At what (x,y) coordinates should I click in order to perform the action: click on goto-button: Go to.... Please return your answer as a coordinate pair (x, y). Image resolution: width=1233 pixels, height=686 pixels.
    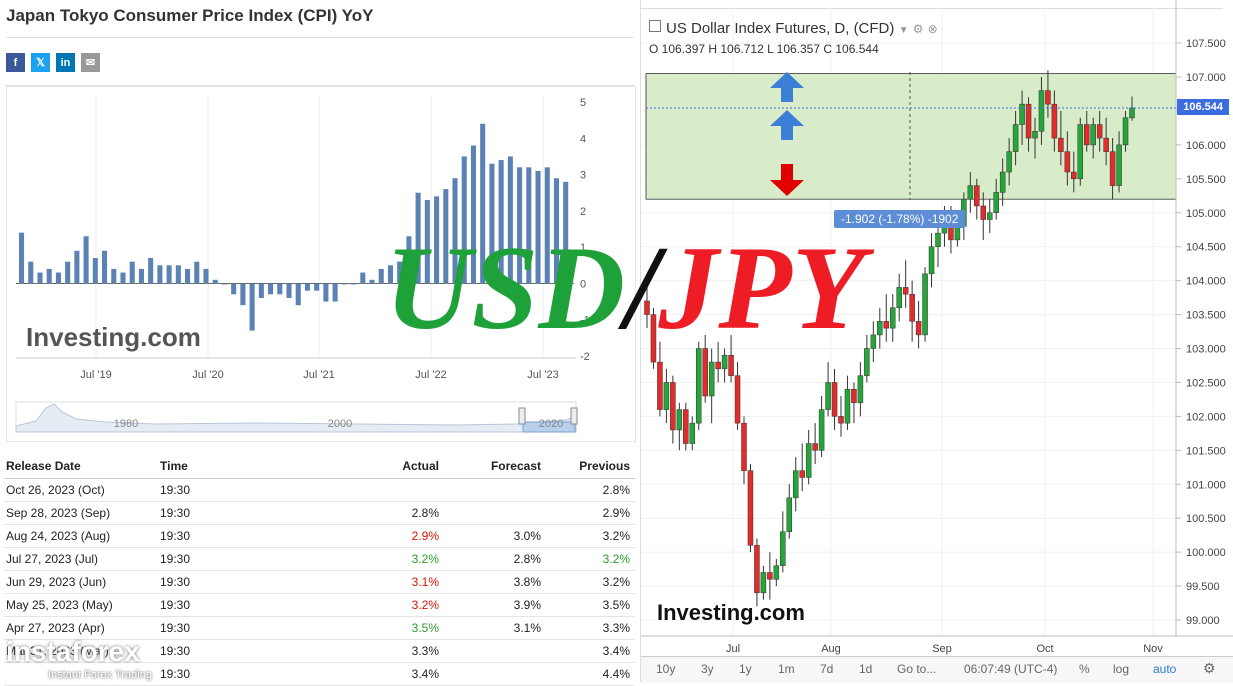
    Looking at the image, I should click on (917, 669).